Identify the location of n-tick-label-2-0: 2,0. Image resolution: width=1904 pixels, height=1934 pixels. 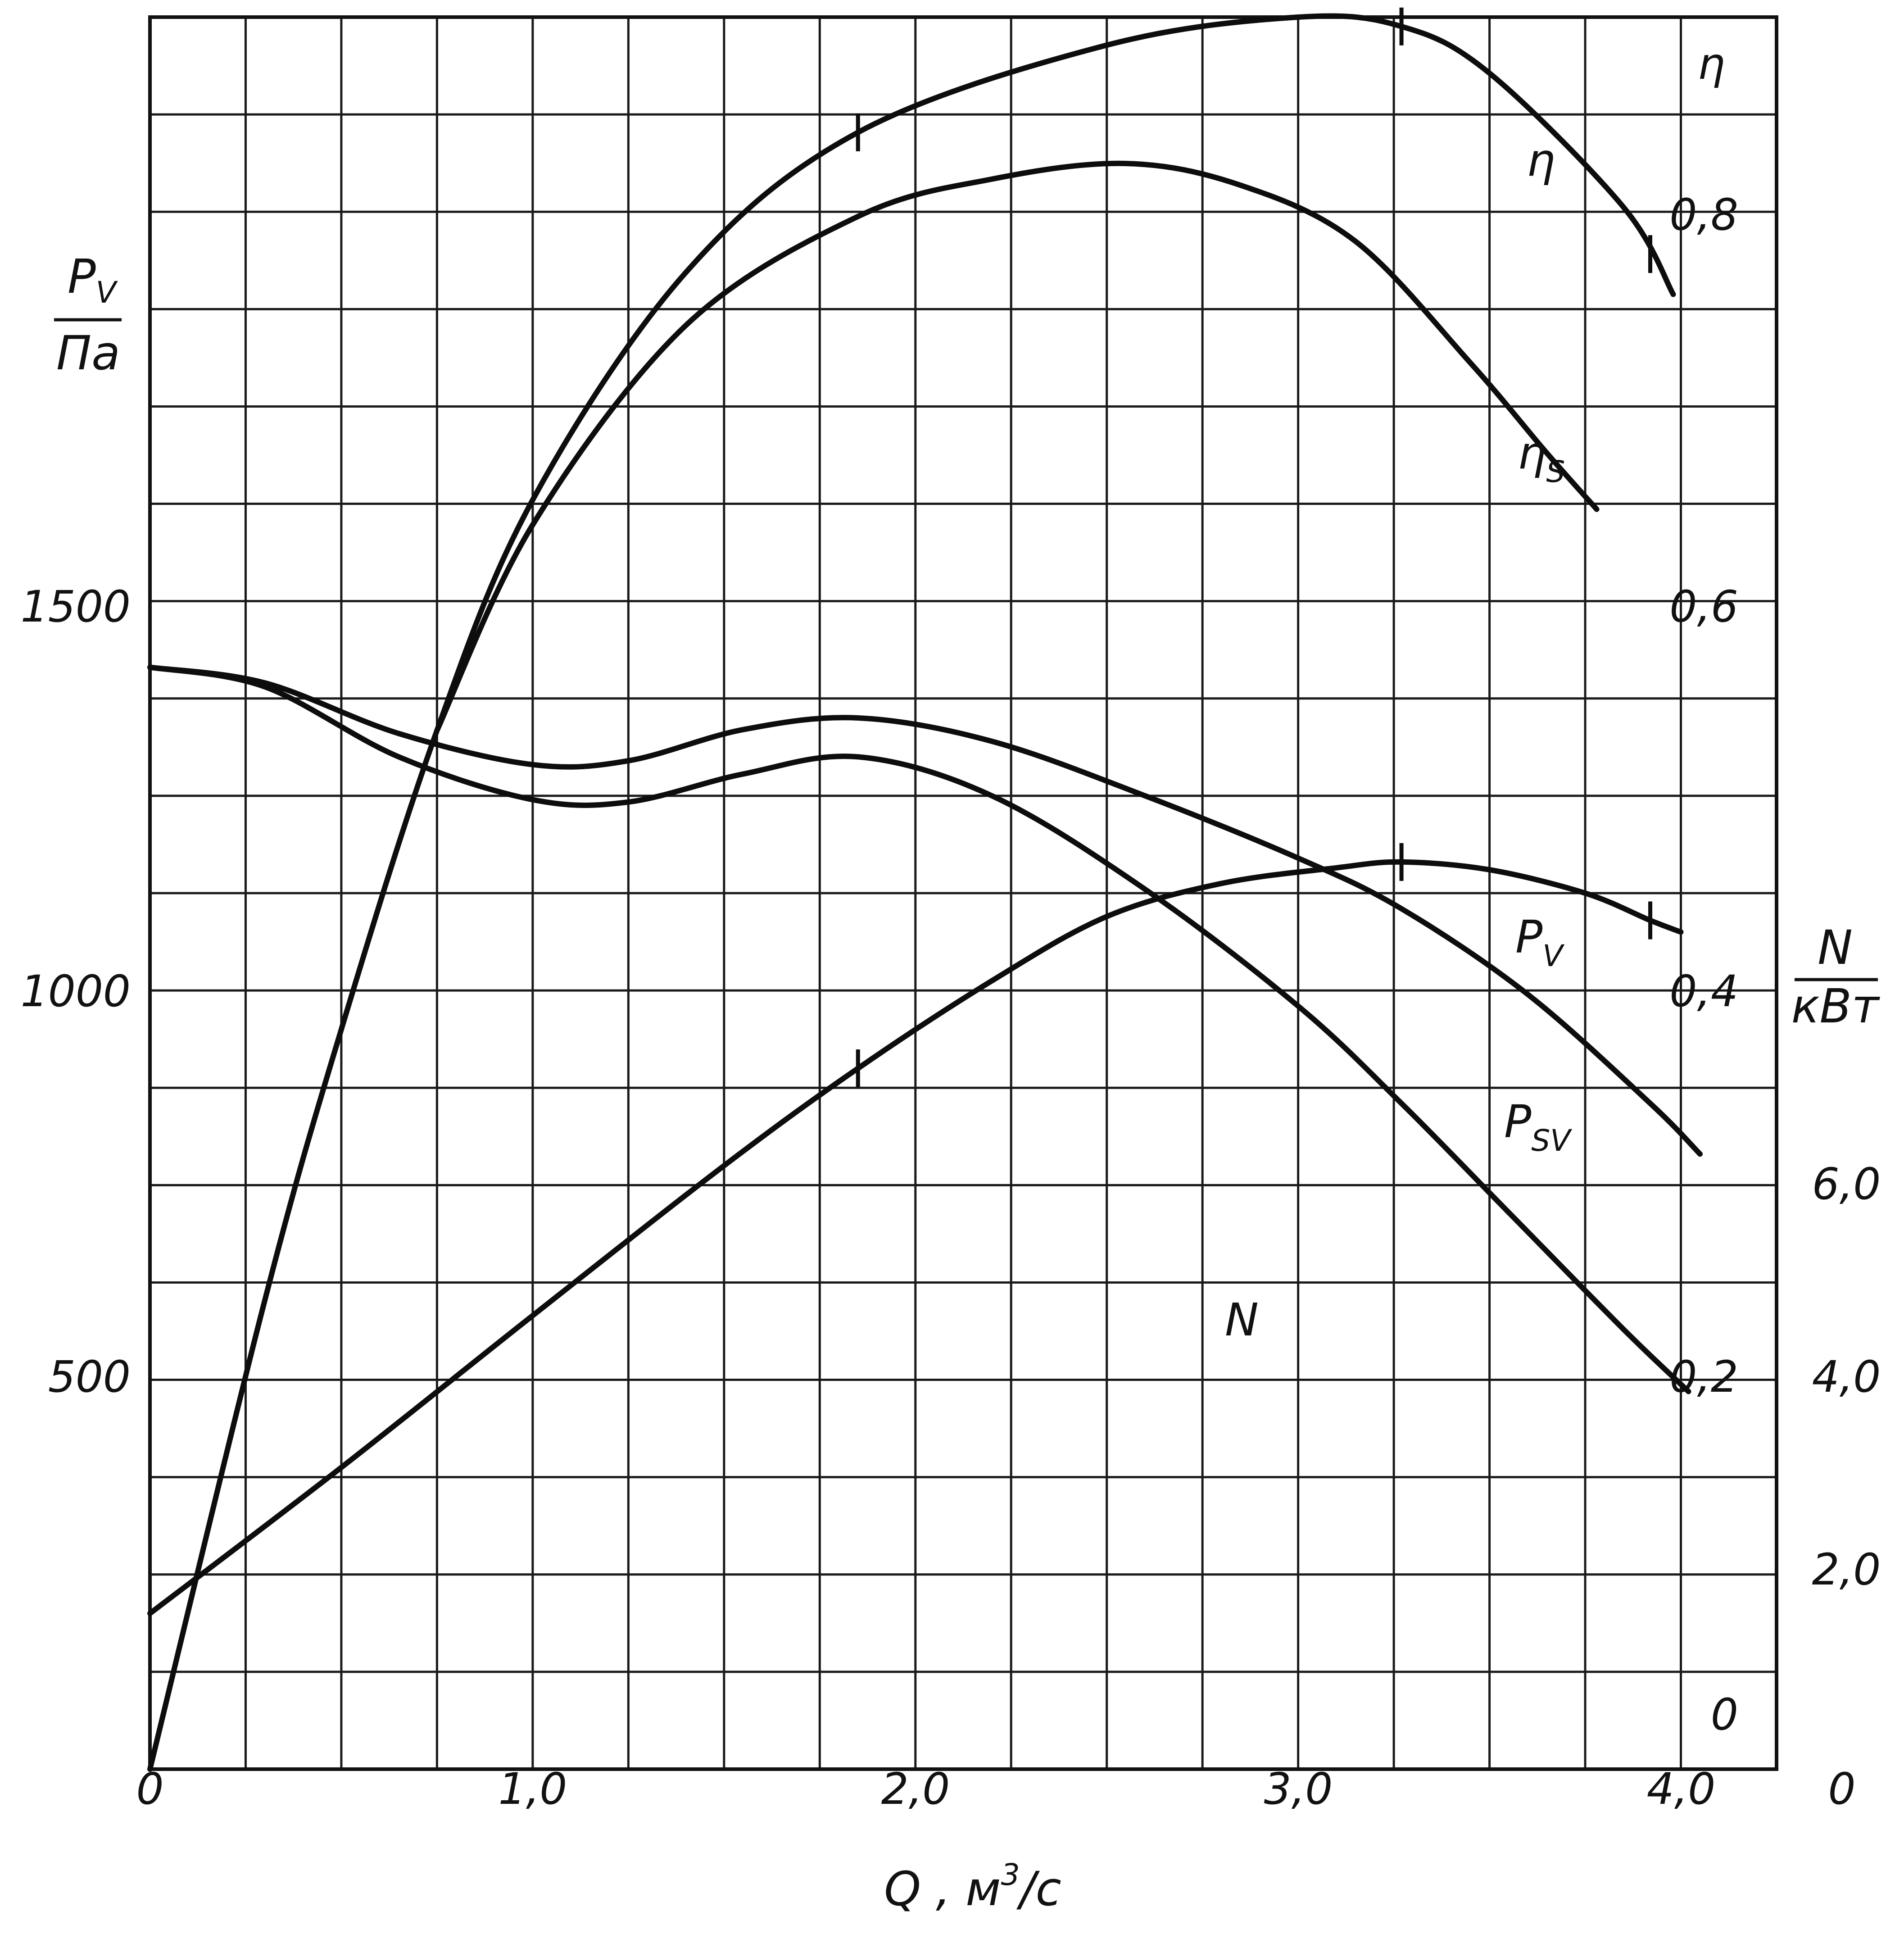
(1847, 1569).